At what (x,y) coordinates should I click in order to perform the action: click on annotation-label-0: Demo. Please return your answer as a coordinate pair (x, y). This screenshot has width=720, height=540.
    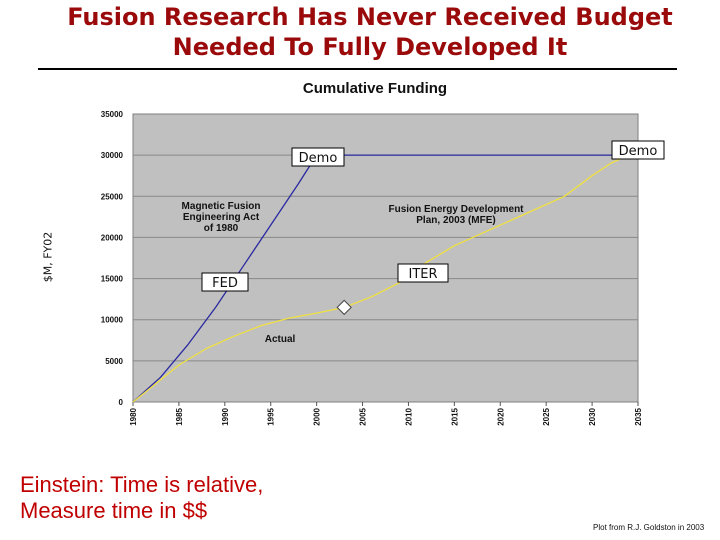
    Looking at the image, I should click on (318, 158).